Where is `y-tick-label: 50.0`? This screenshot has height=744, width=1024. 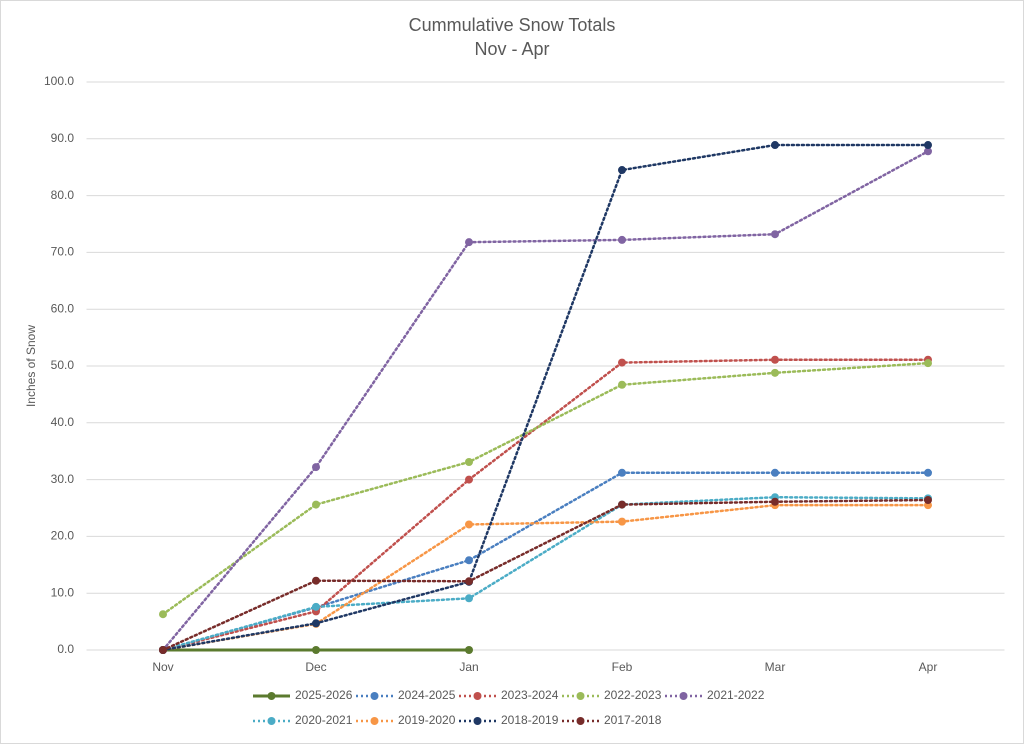
y-tick-label: 50.0 is located at coordinates (63, 365).